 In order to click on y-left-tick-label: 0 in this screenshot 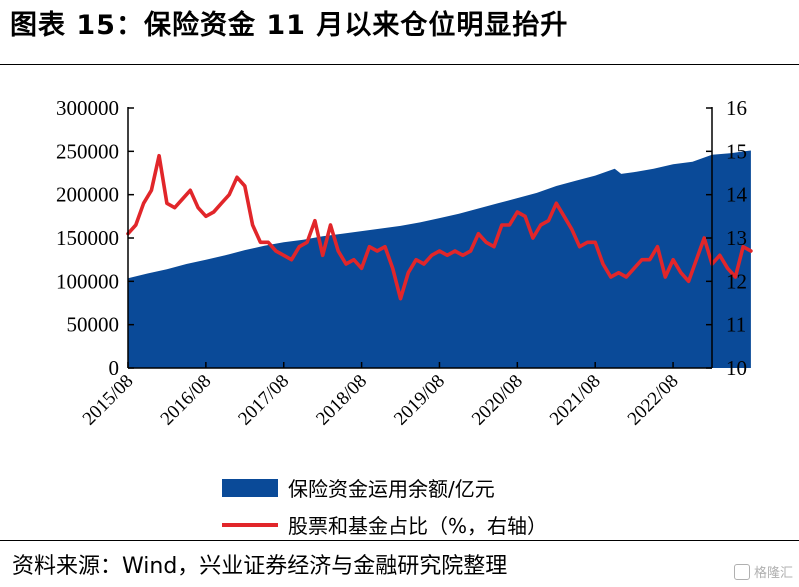, I will do `click(114, 368)`.